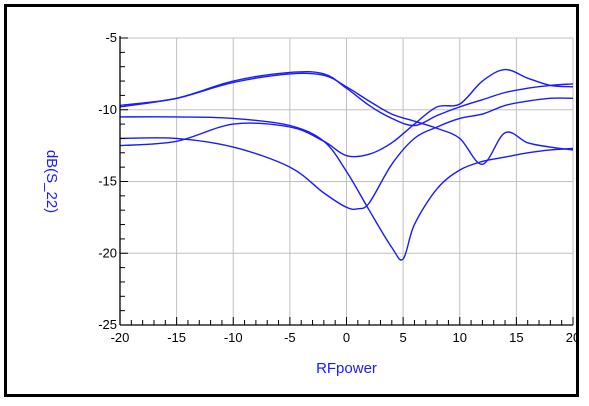 This screenshot has width=589, height=406. What do you see at coordinates (107, 324) in the screenshot?
I see `y-tick-label: -25` at bounding box center [107, 324].